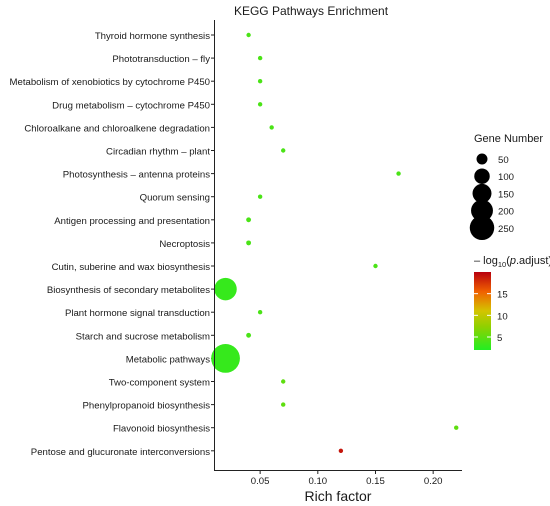 The image size is (550, 506). What do you see at coordinates (375, 481) in the screenshot?
I see `x-tick-label: 0.15` at bounding box center [375, 481].